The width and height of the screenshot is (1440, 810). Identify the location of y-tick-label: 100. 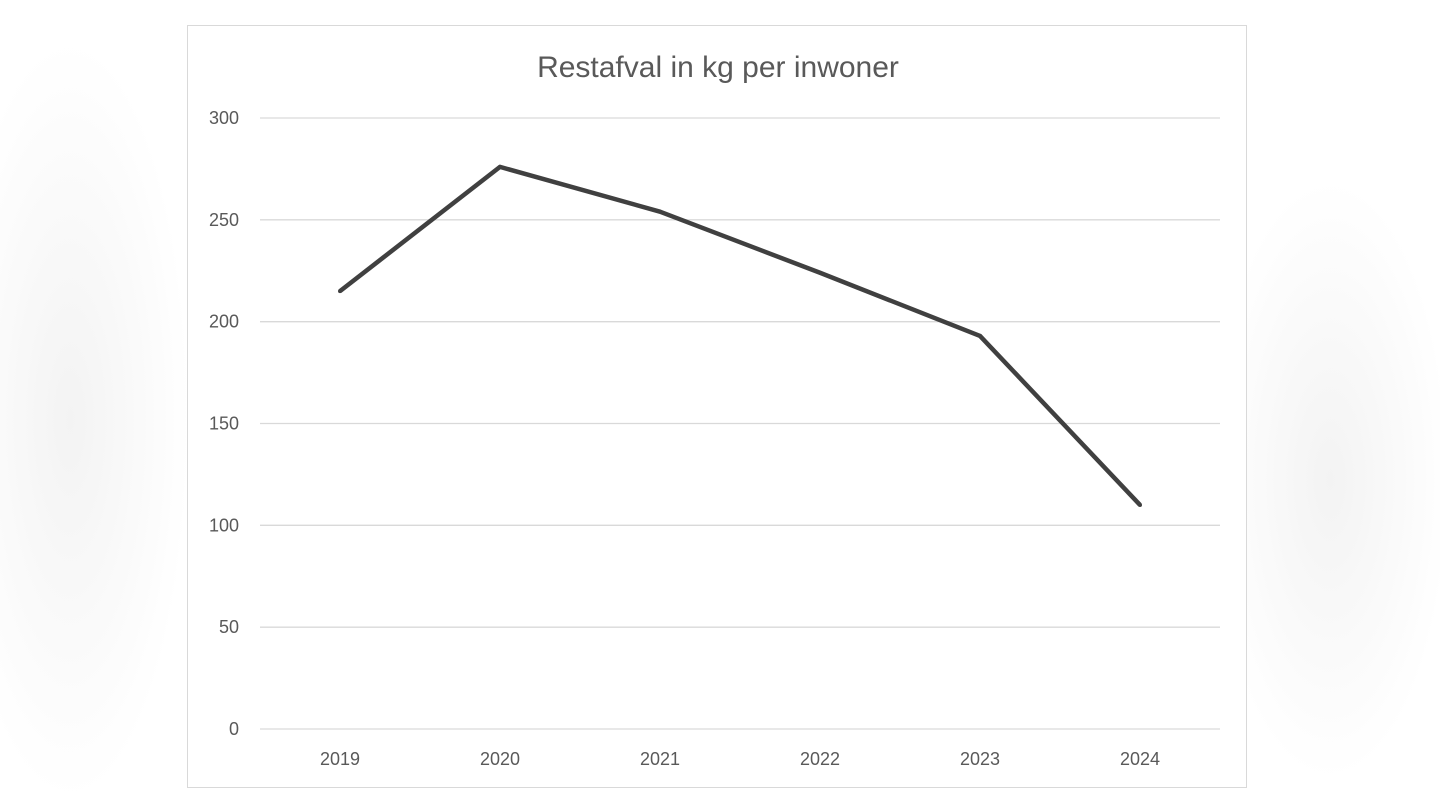
(224, 525).